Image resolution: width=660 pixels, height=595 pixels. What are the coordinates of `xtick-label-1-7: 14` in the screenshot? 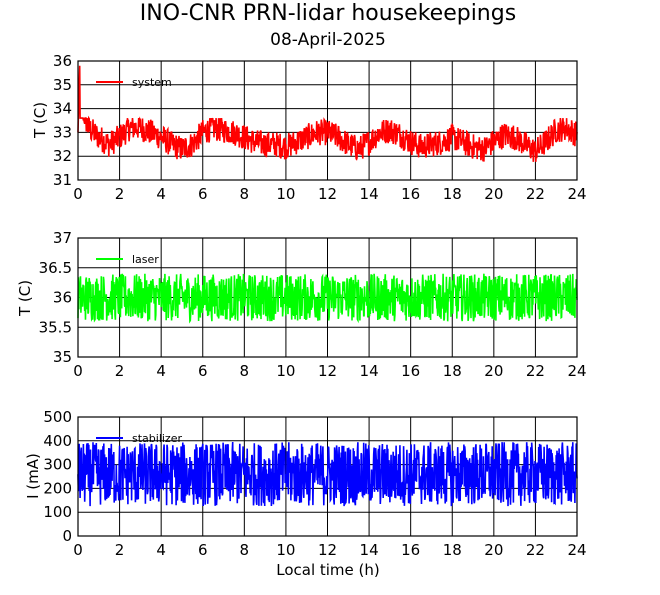 It's located at (369, 371).